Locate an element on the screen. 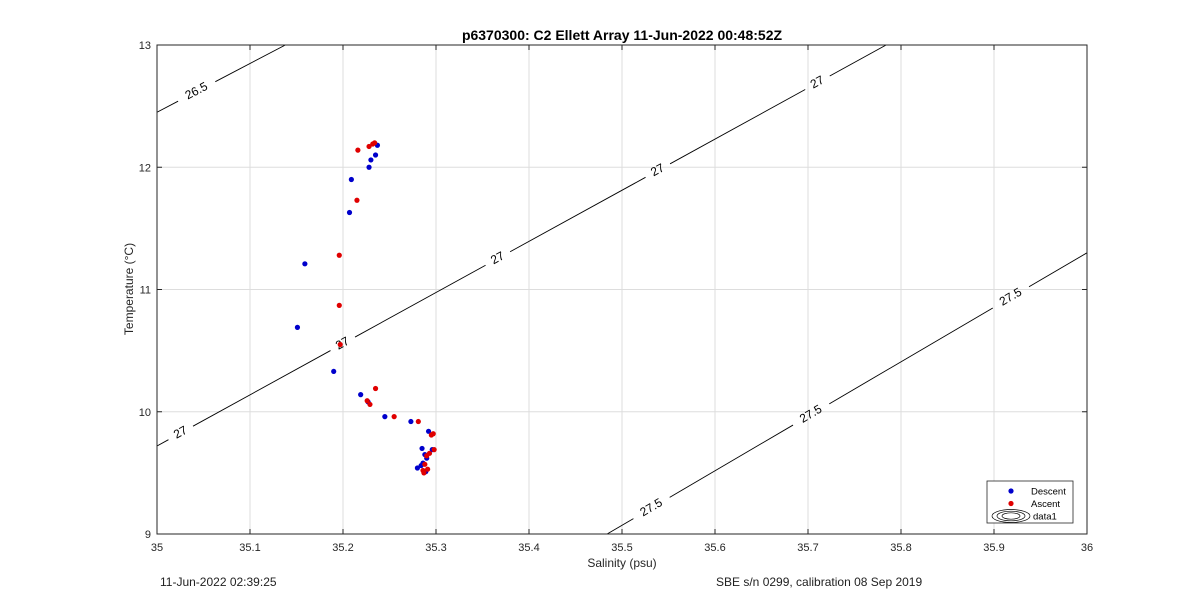 This screenshot has height=601, width=1200. x-tick-label: 35.9 is located at coordinates (993, 548).